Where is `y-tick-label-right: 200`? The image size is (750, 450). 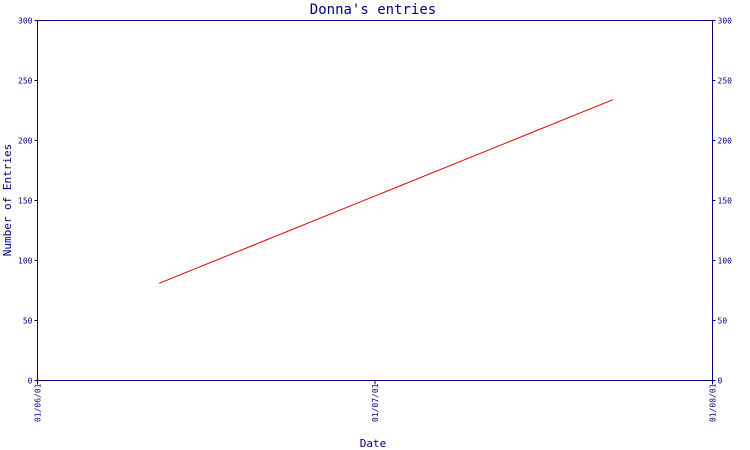 y-tick-label-right: 200 is located at coordinates (725, 141).